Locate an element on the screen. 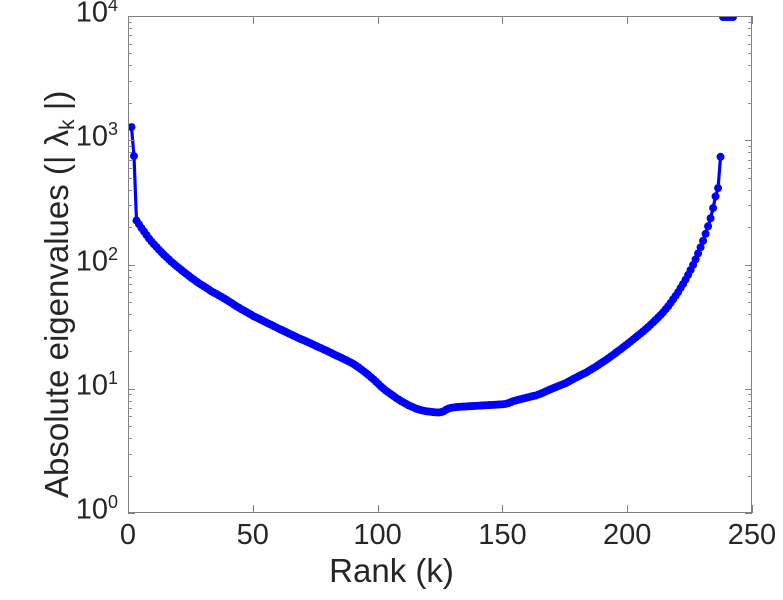 The height and width of the screenshot is (600, 783). x-tick-label: 250 is located at coordinates (752, 535).